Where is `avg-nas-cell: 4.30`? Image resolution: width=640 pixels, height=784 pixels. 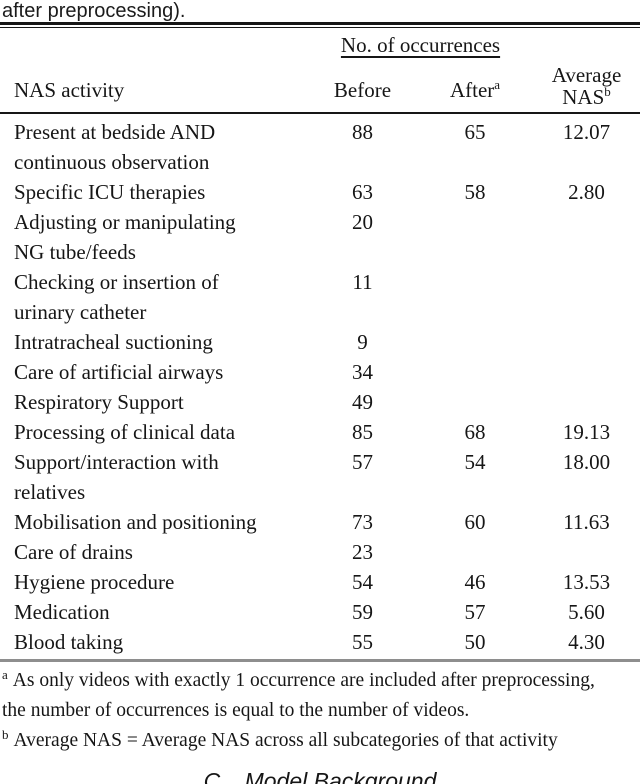 avg-nas-cell: 4.30 is located at coordinates (586, 642).